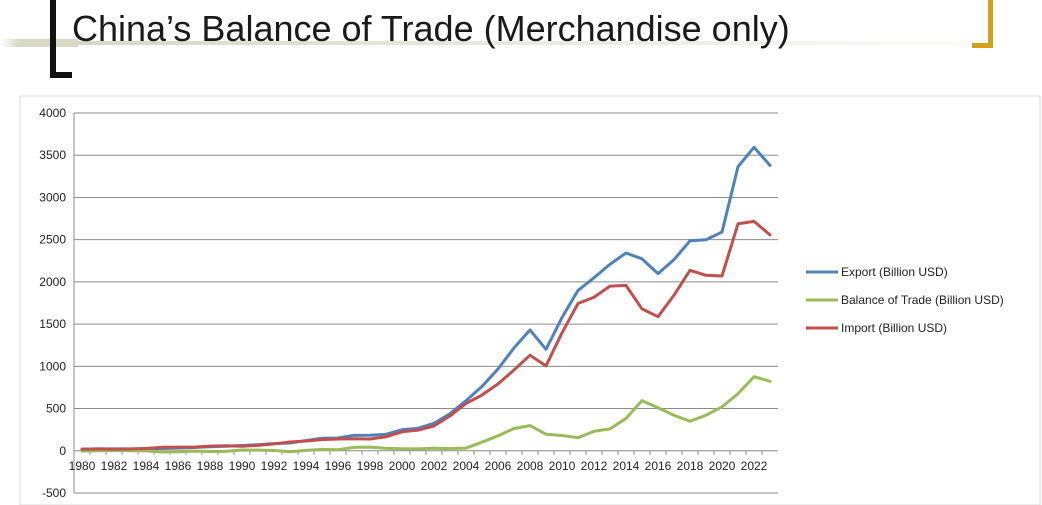 The height and width of the screenshot is (505, 1042). I want to click on x-tick-label: 2004, so click(466, 466).